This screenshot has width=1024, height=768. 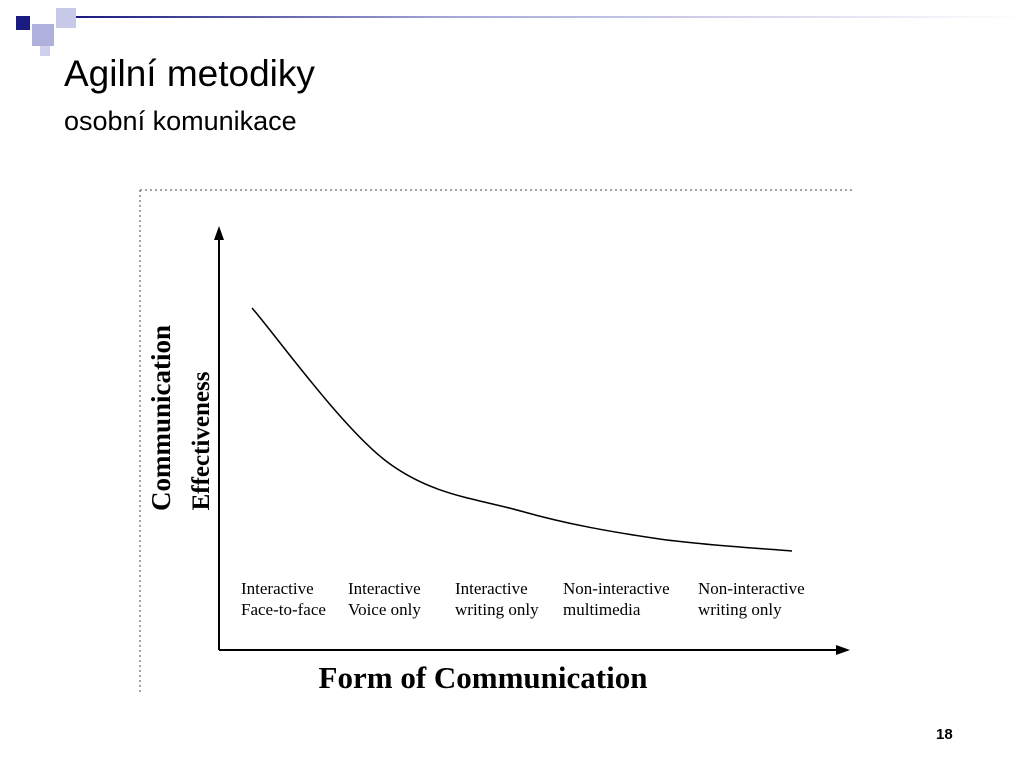 What do you see at coordinates (219, 233) in the screenshot?
I see `y-axis-arrow` at bounding box center [219, 233].